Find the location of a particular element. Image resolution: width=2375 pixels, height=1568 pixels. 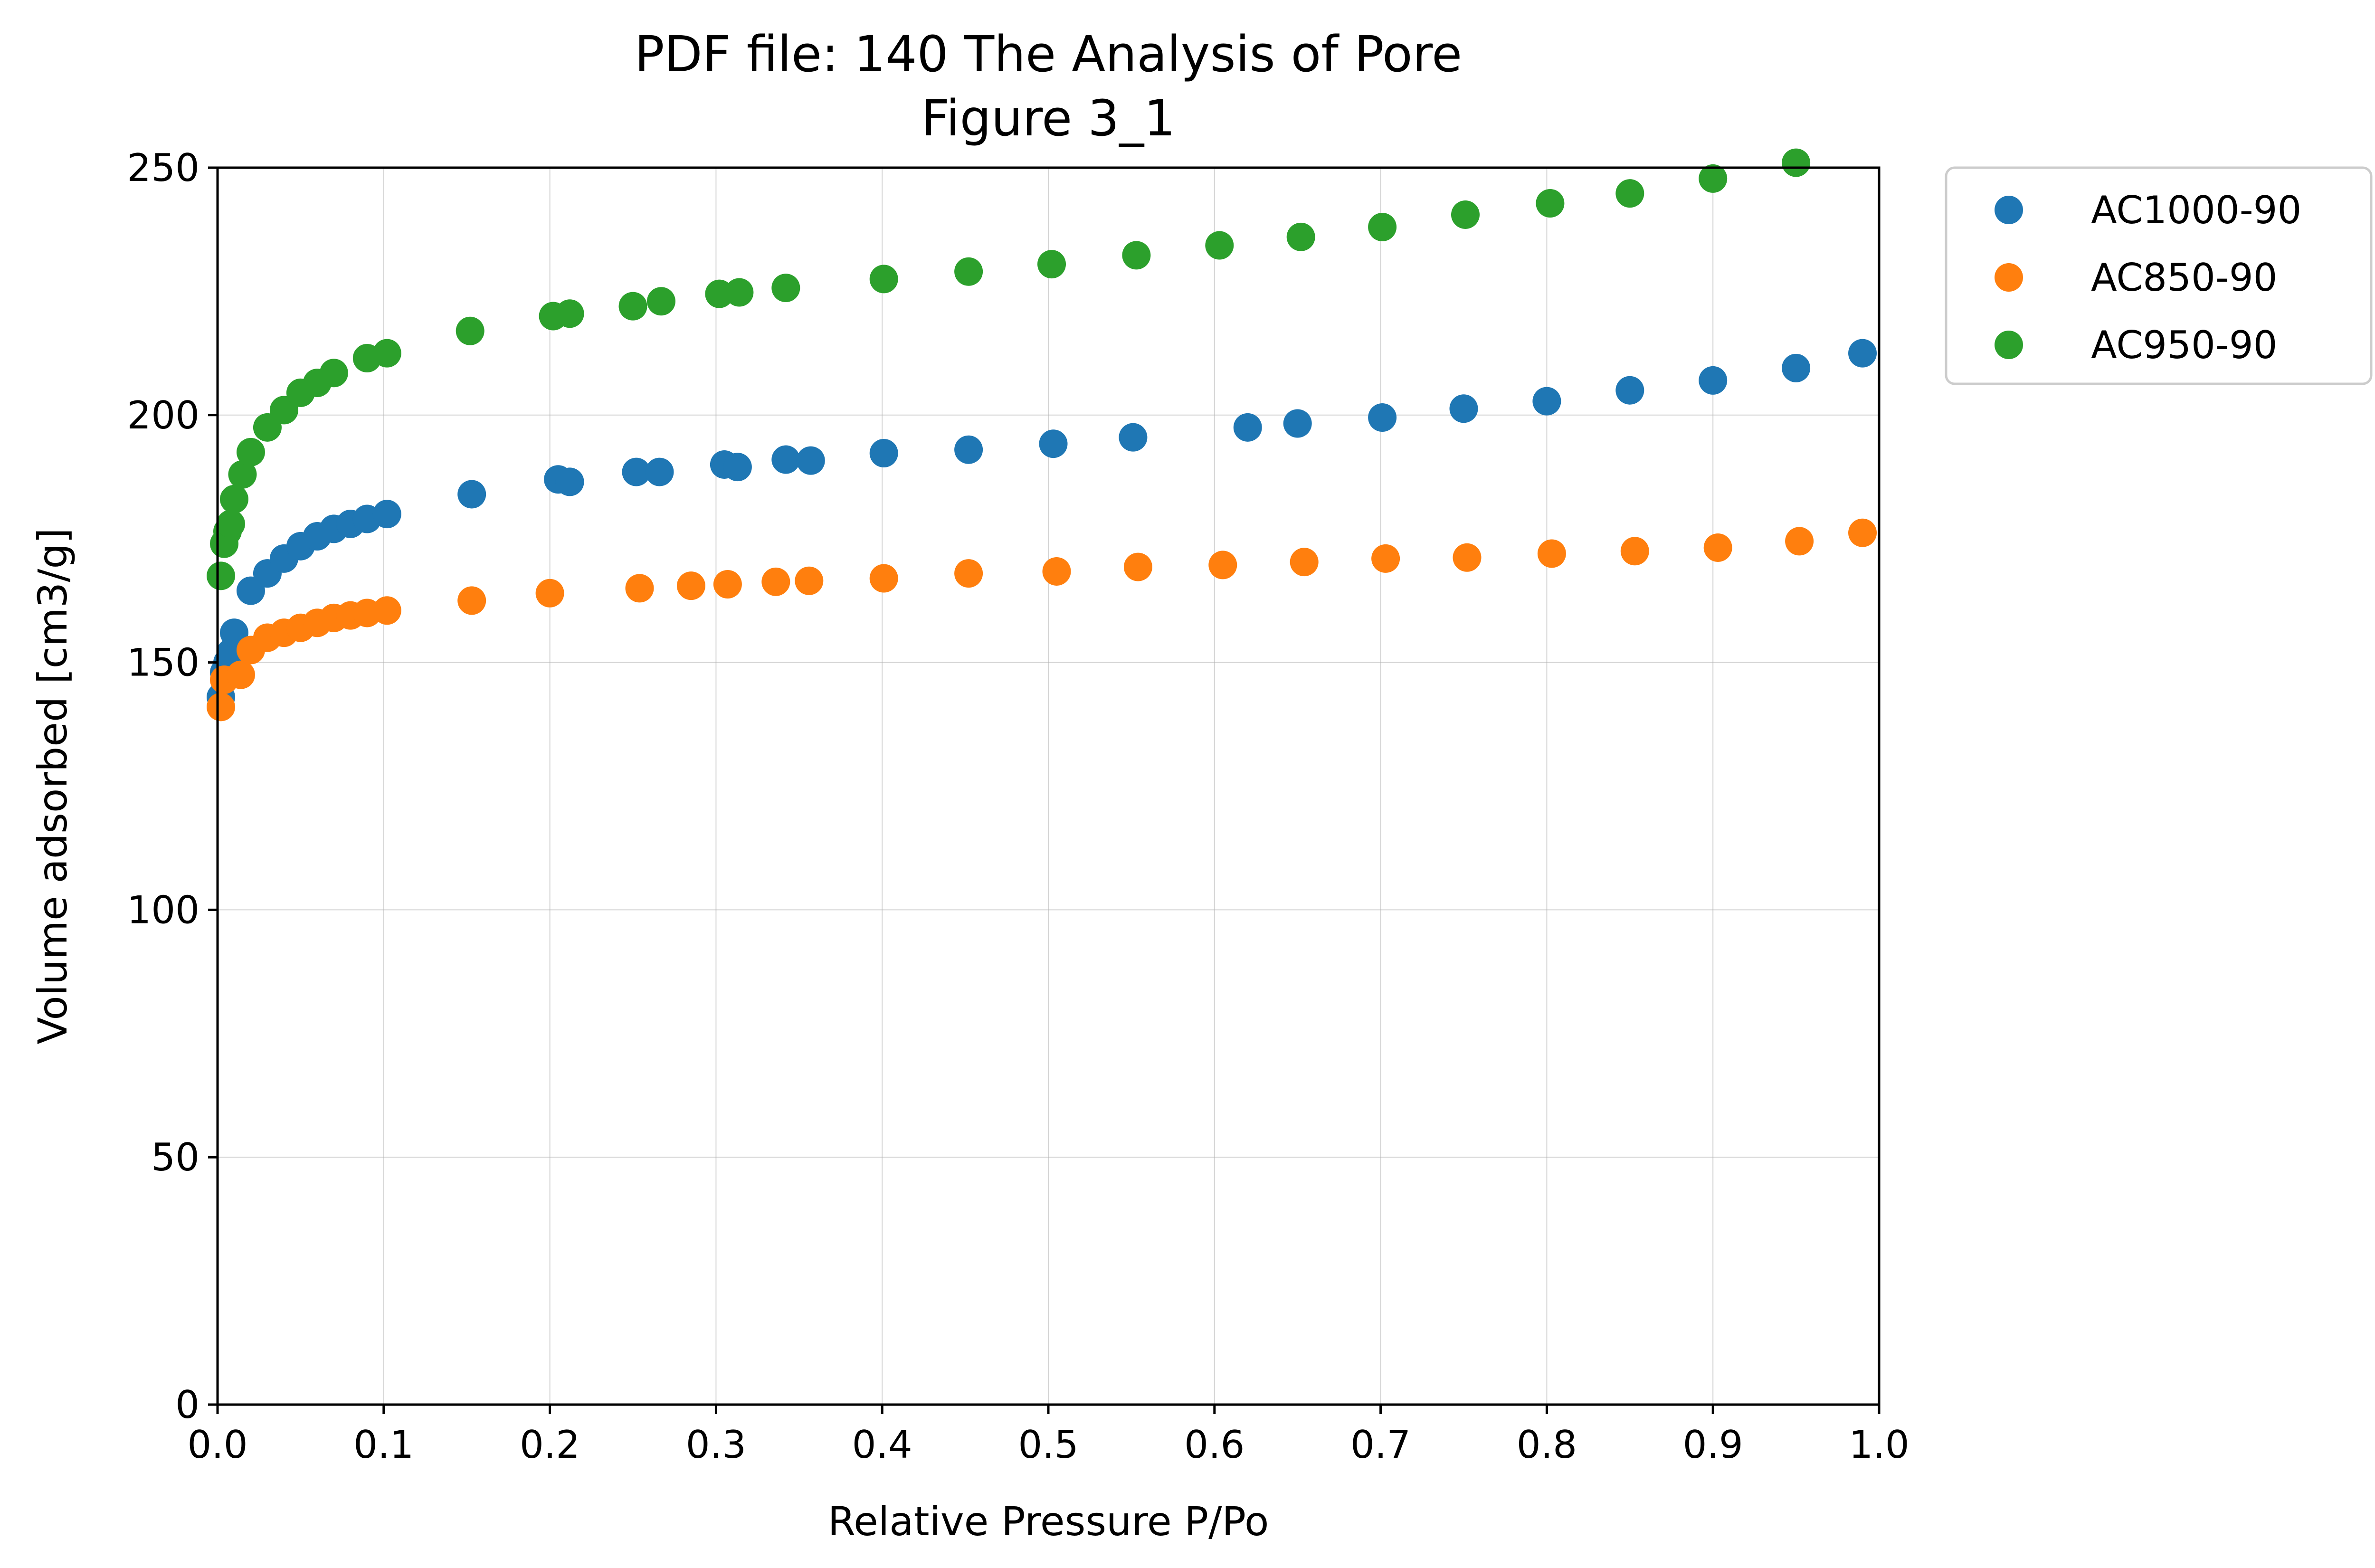

x-tick-label: 0.7 is located at coordinates (1380, 1445).